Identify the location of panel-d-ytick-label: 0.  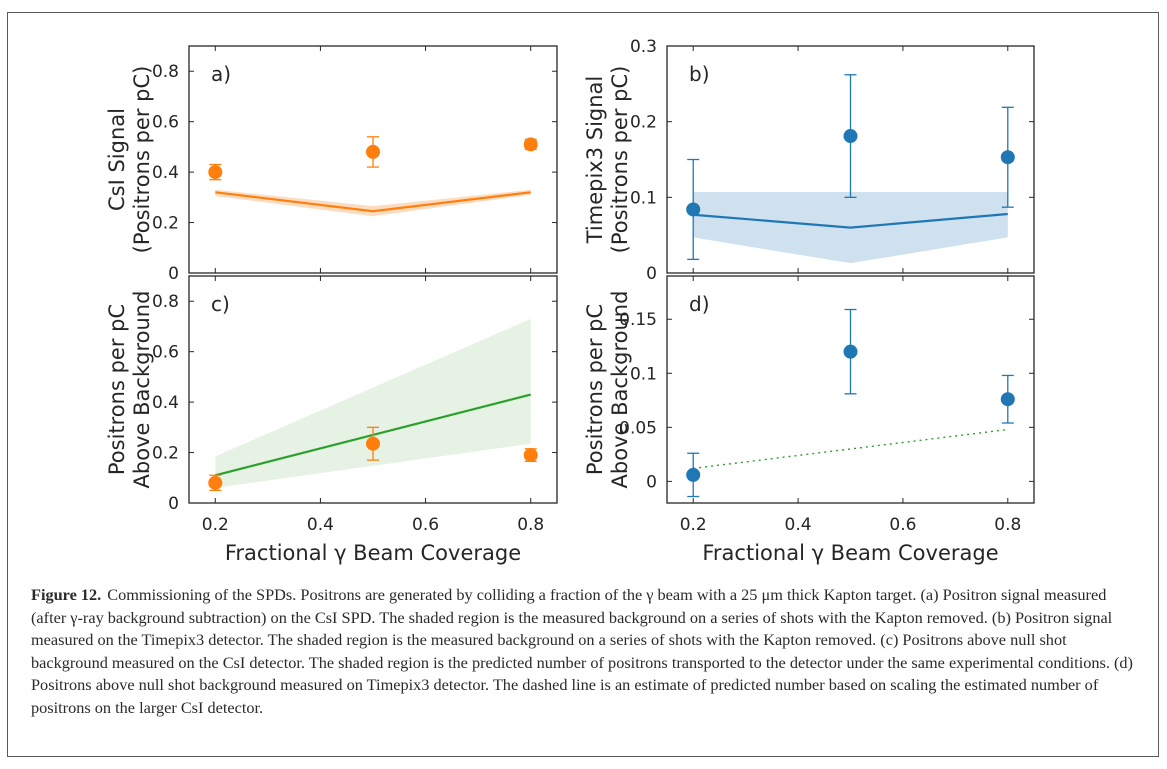
(651, 482).